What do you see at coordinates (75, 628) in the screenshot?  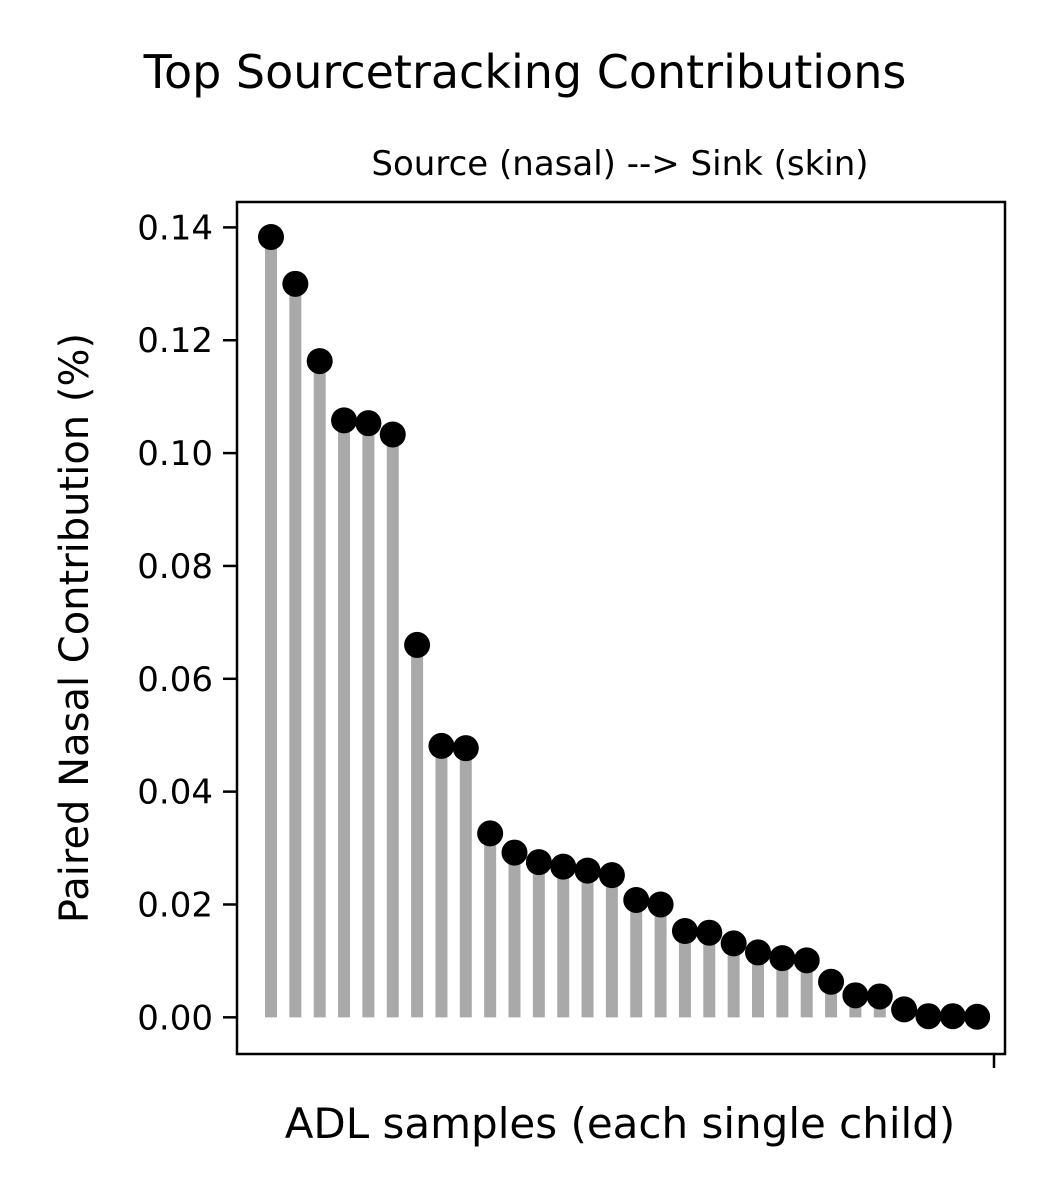 I see `y-axis-label: Paired Nasal Contribution (%)` at bounding box center [75, 628].